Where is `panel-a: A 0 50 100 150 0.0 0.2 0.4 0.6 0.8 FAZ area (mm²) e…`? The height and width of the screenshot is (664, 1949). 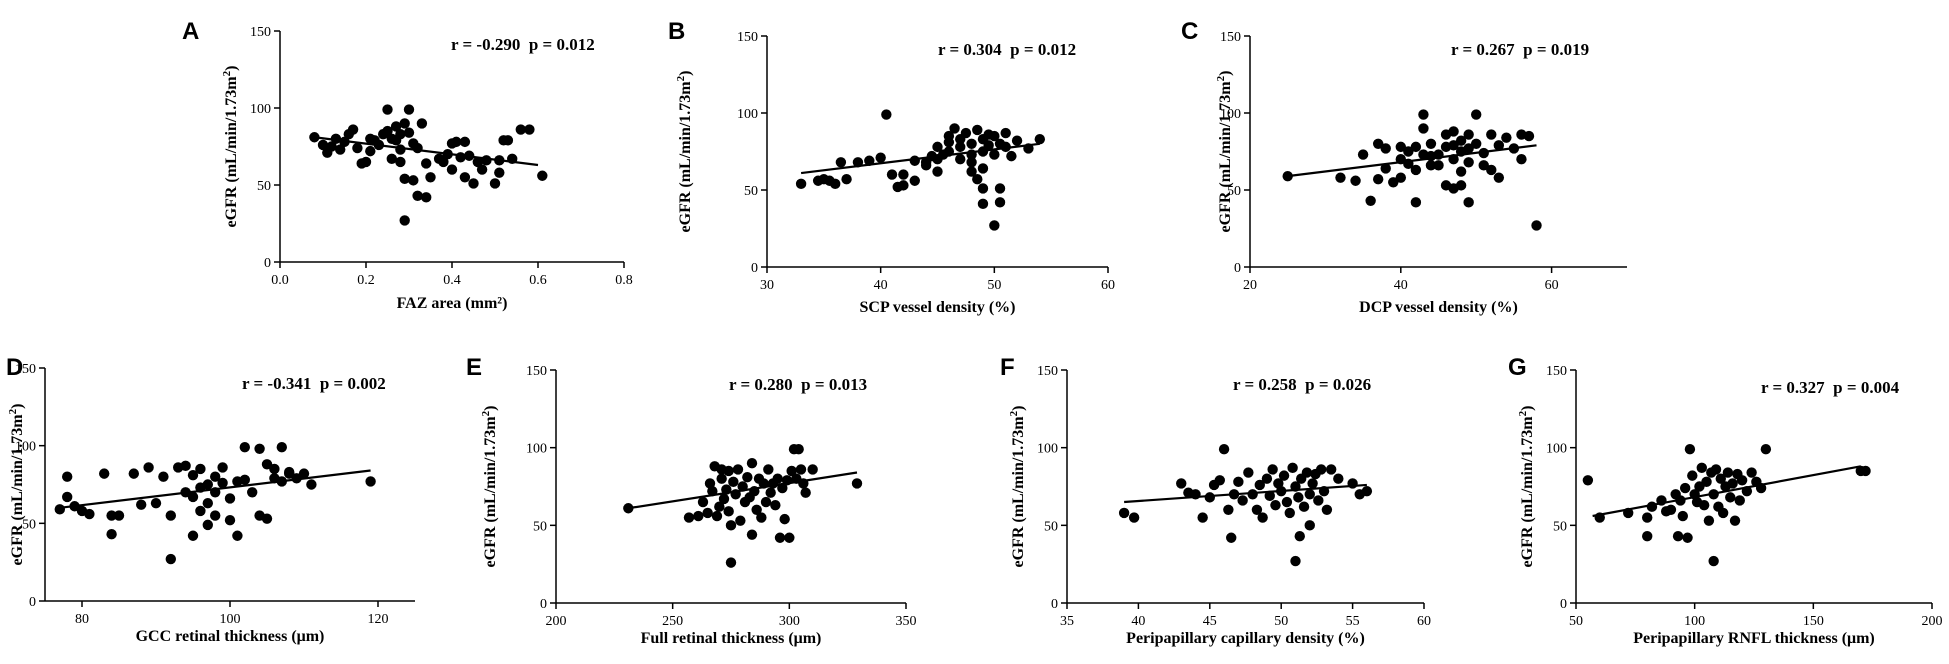
panel-a: A 0 50 100 150 0.0 0.2 0.4 0.6 0.8 FAZ area (mm²) e… is located at coordinates (407, 165).